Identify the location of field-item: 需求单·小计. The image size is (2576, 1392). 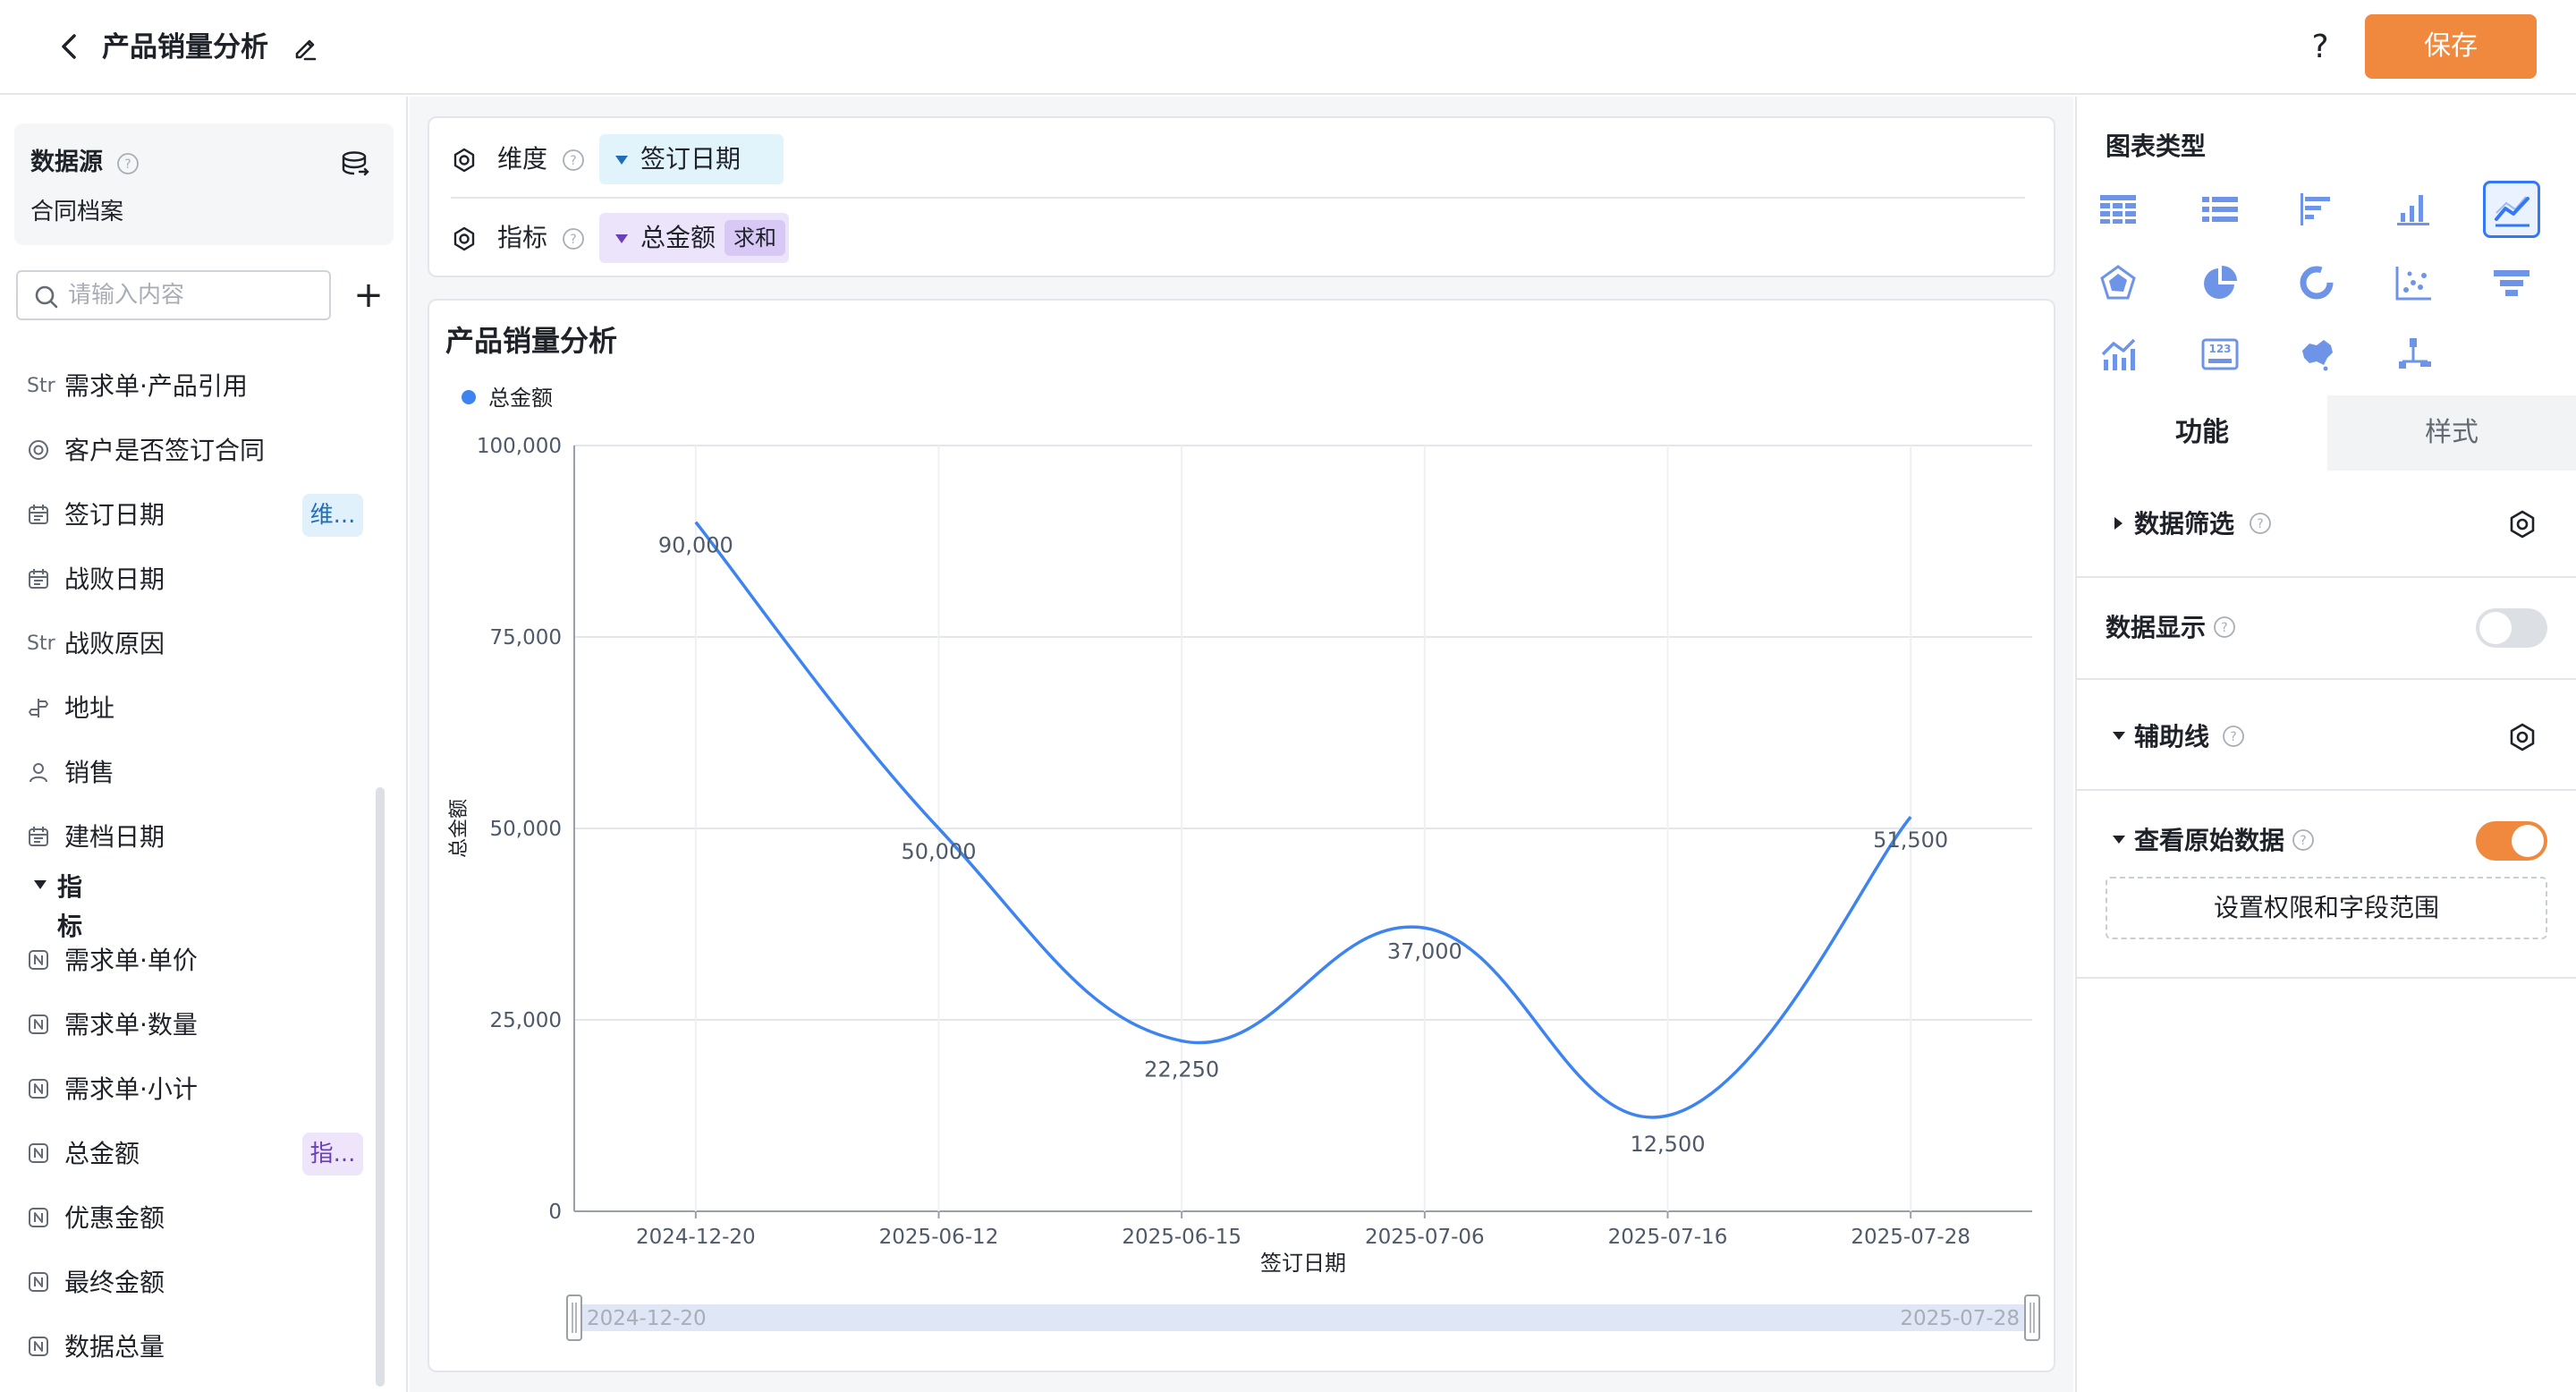
(197, 1090).